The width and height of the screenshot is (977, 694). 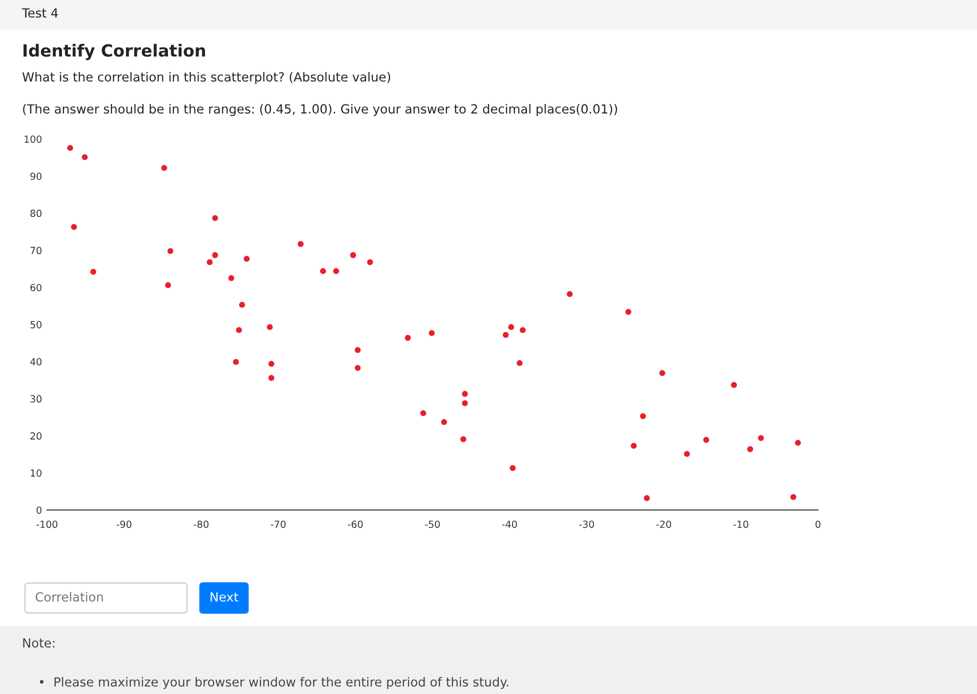 I want to click on y-tick-label: 0, so click(x=39, y=510).